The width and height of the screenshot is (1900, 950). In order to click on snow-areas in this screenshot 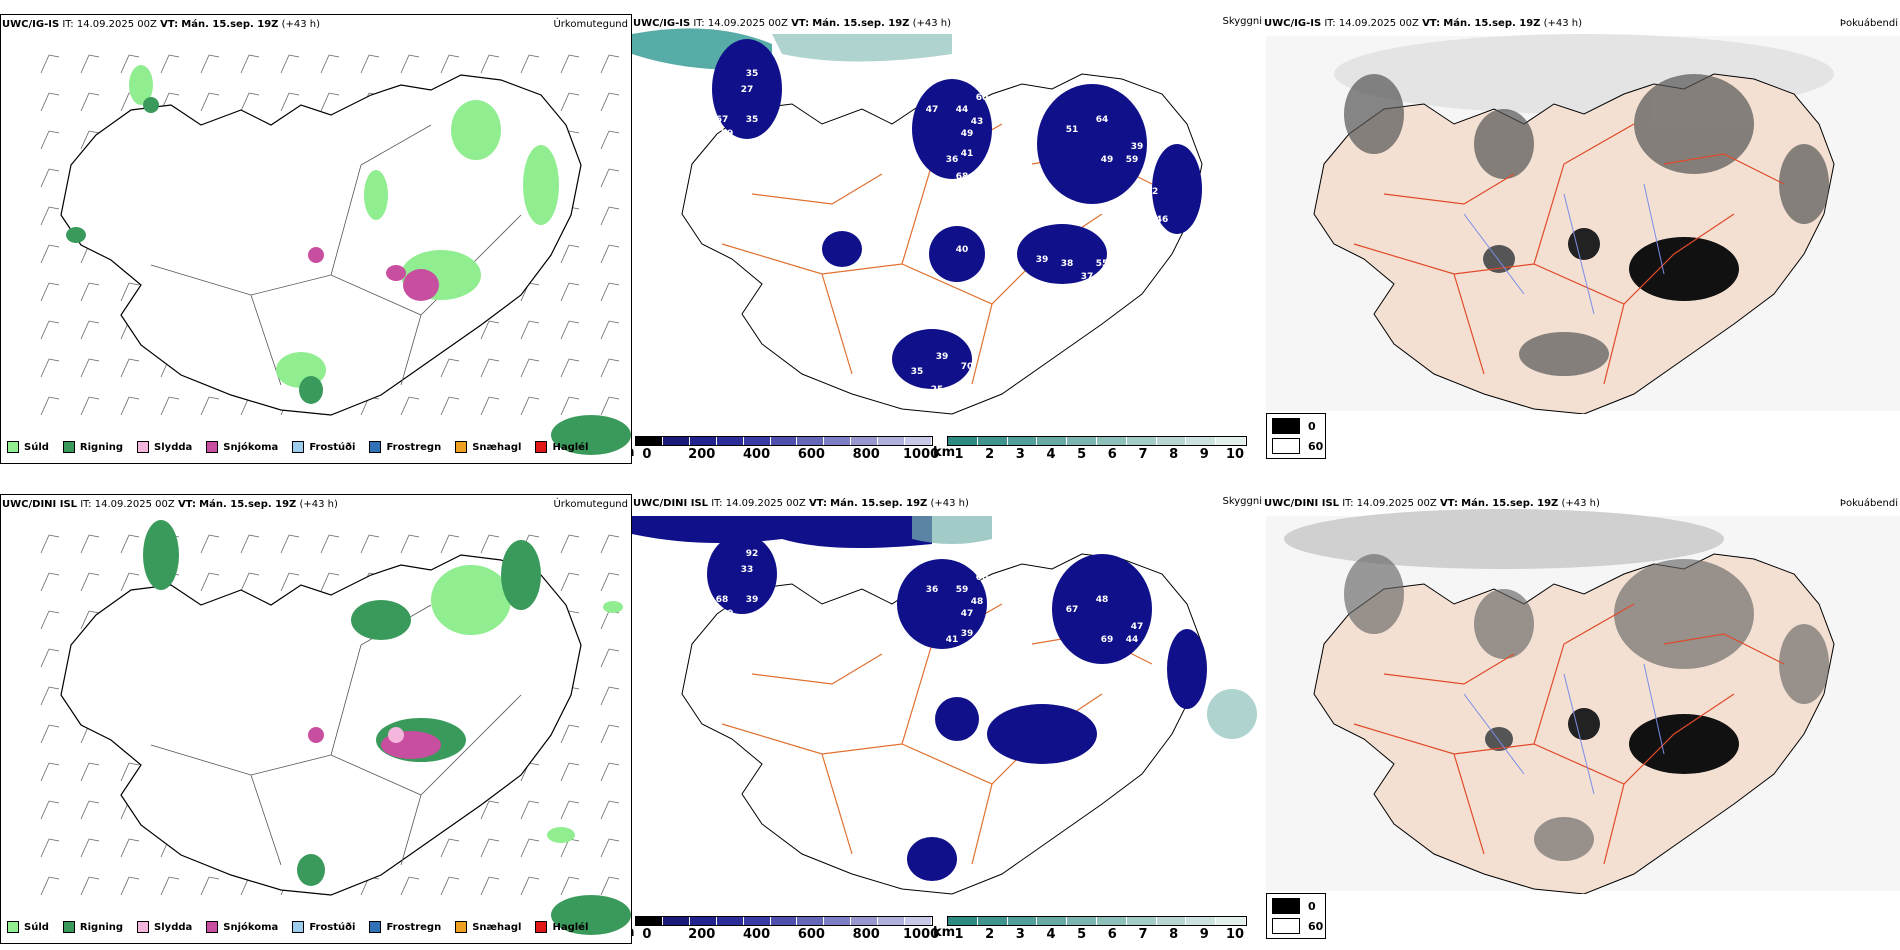, I will do `click(957, 707)`.